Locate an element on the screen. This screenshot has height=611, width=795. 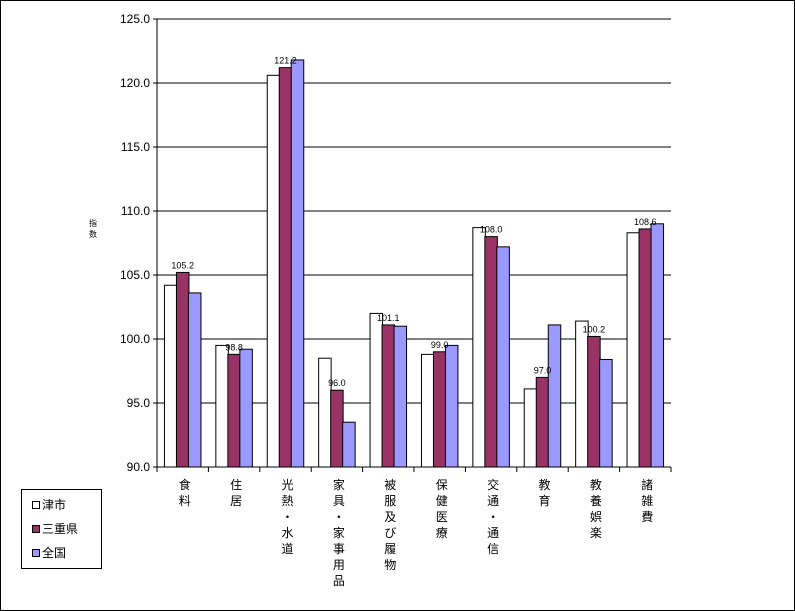
y-tick-label-90-0: 90.0 is located at coordinates (139, 467).